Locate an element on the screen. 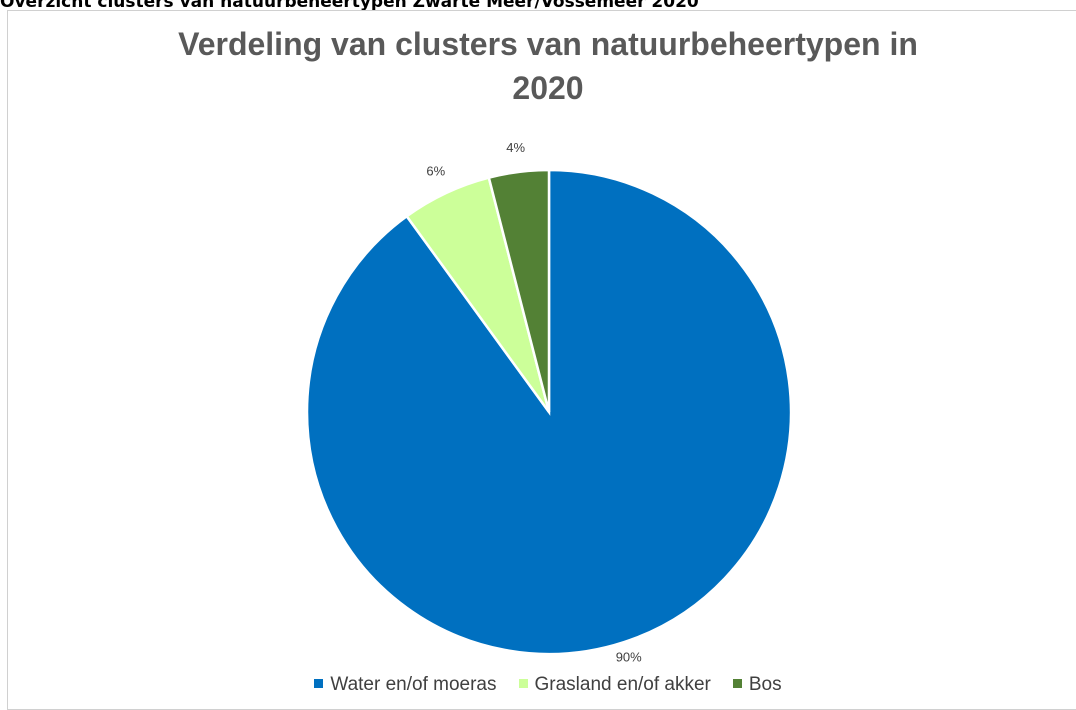  data-label-water-en-of-moeras: 90% is located at coordinates (629, 656).